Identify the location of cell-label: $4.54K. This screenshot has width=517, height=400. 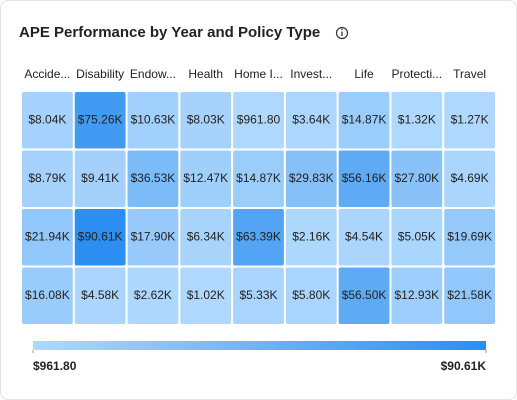
(364, 236).